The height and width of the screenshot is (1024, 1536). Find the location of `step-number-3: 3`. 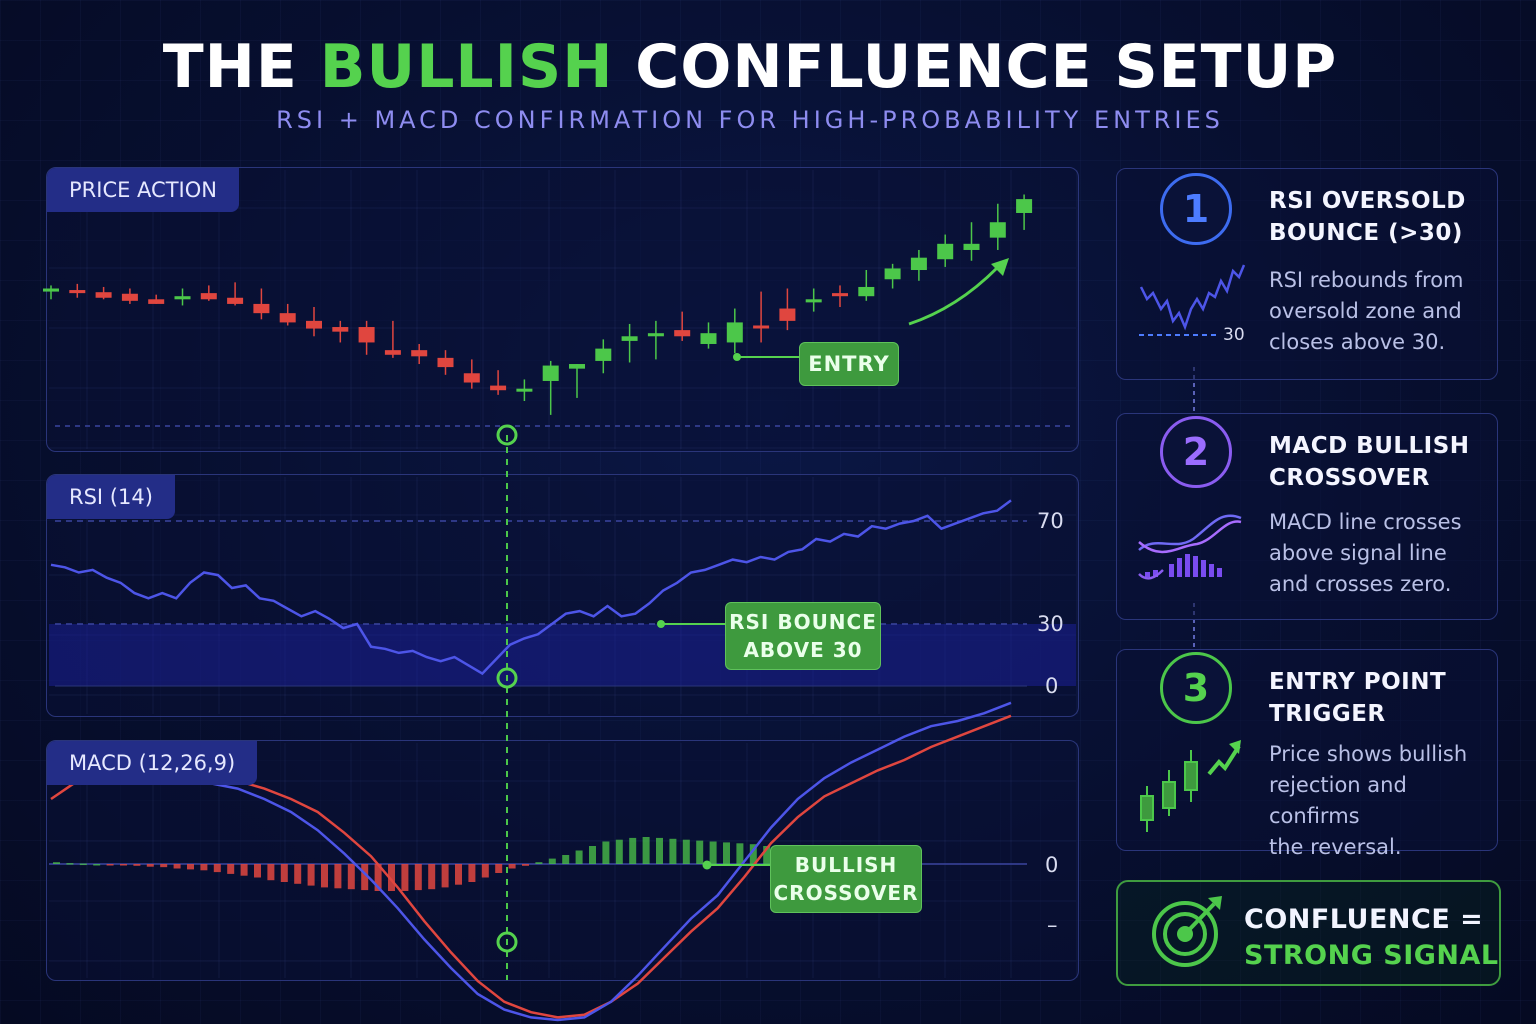

step-number-3: 3 is located at coordinates (1196, 688).